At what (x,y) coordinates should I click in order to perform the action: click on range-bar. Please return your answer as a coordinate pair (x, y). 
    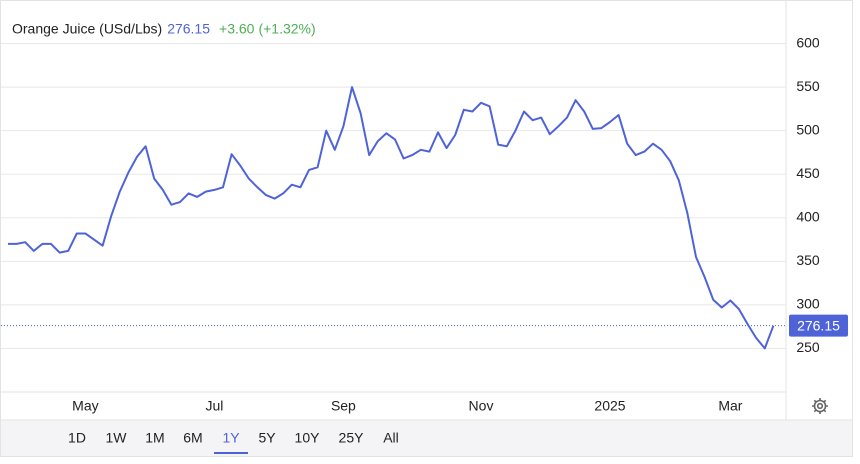
    Looking at the image, I should click on (426, 438).